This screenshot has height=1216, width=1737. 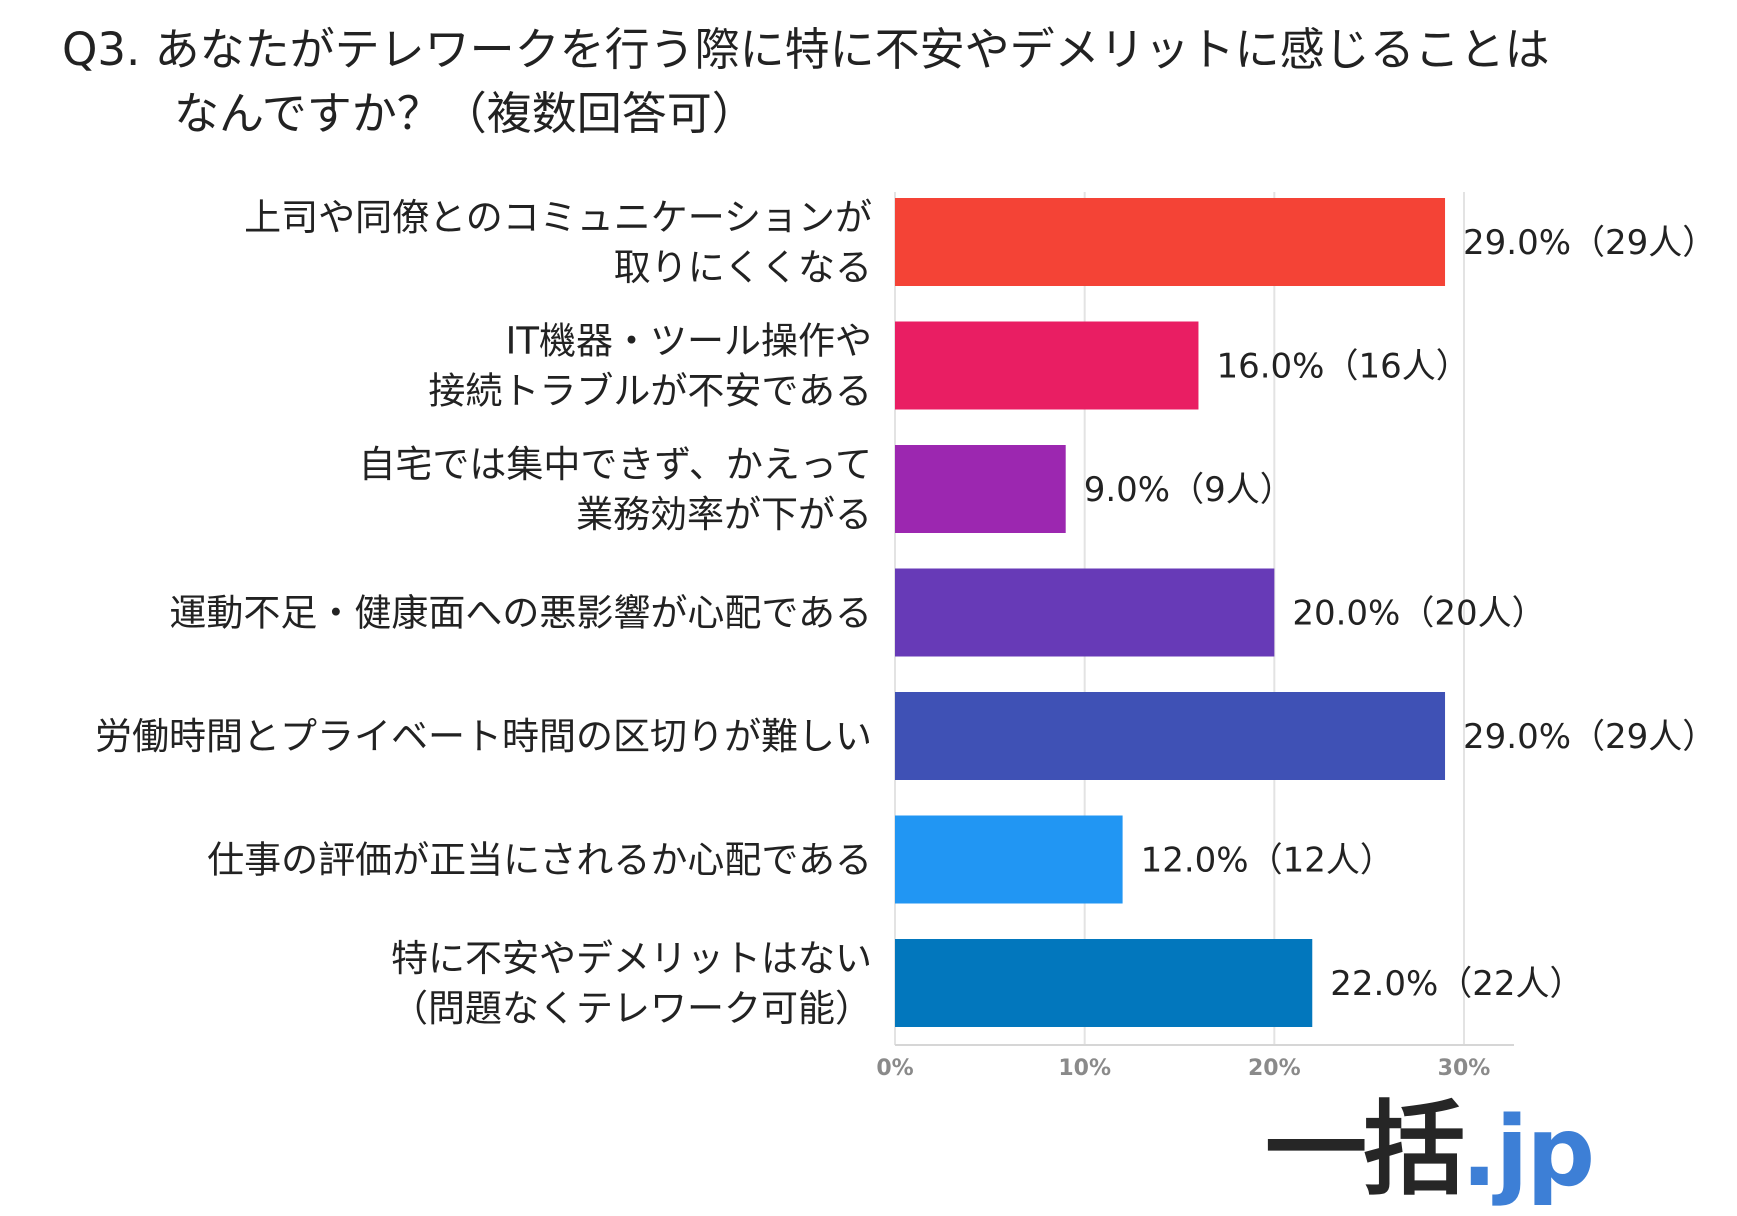 I want to click on category-label: 接続トラブルが不安である, so click(x=650, y=391).